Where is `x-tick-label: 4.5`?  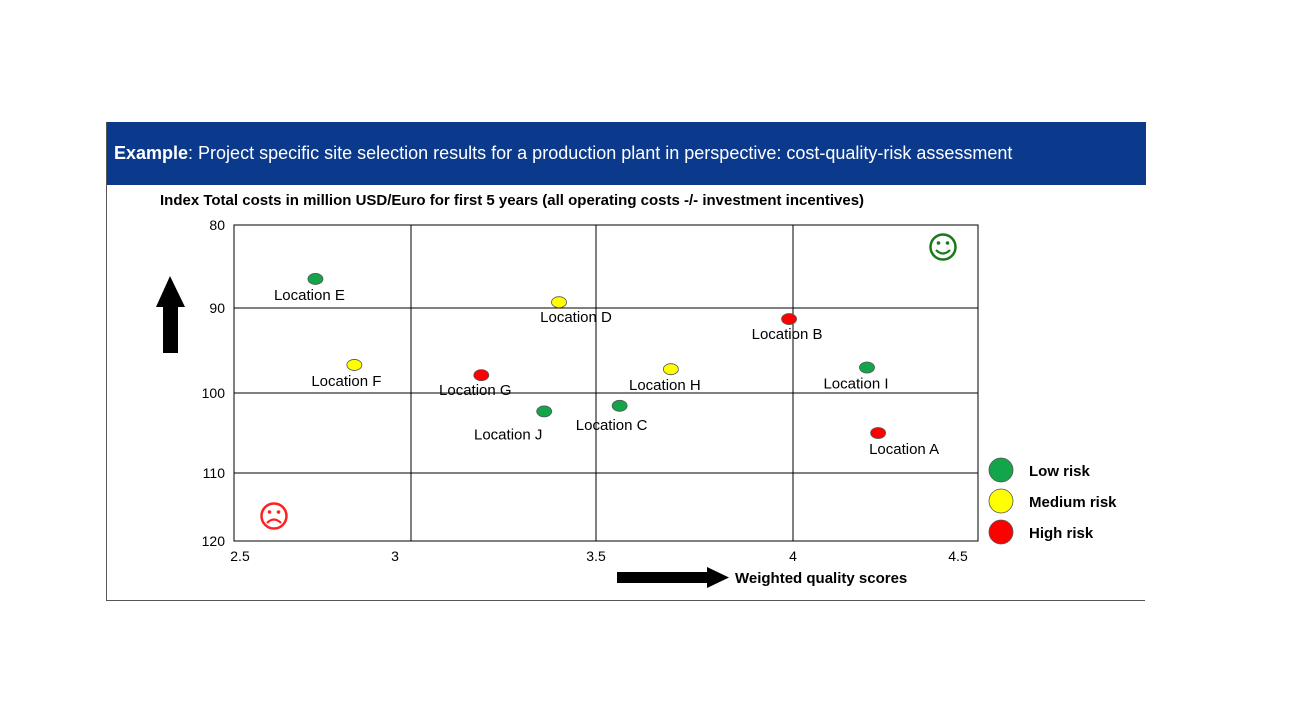 x-tick-label: 4.5 is located at coordinates (958, 556).